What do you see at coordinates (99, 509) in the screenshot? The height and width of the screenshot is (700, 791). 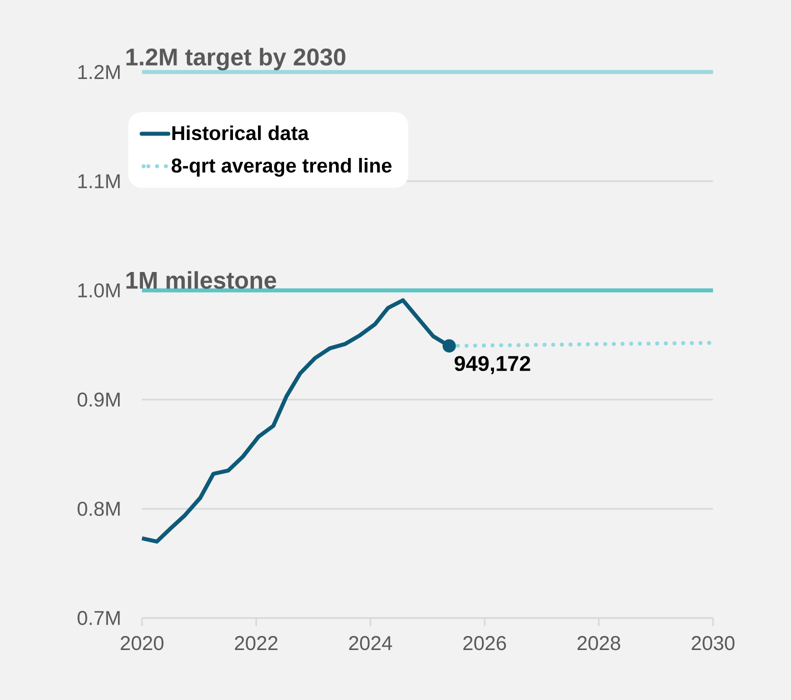 I see `y-tick-label: 0.8M` at bounding box center [99, 509].